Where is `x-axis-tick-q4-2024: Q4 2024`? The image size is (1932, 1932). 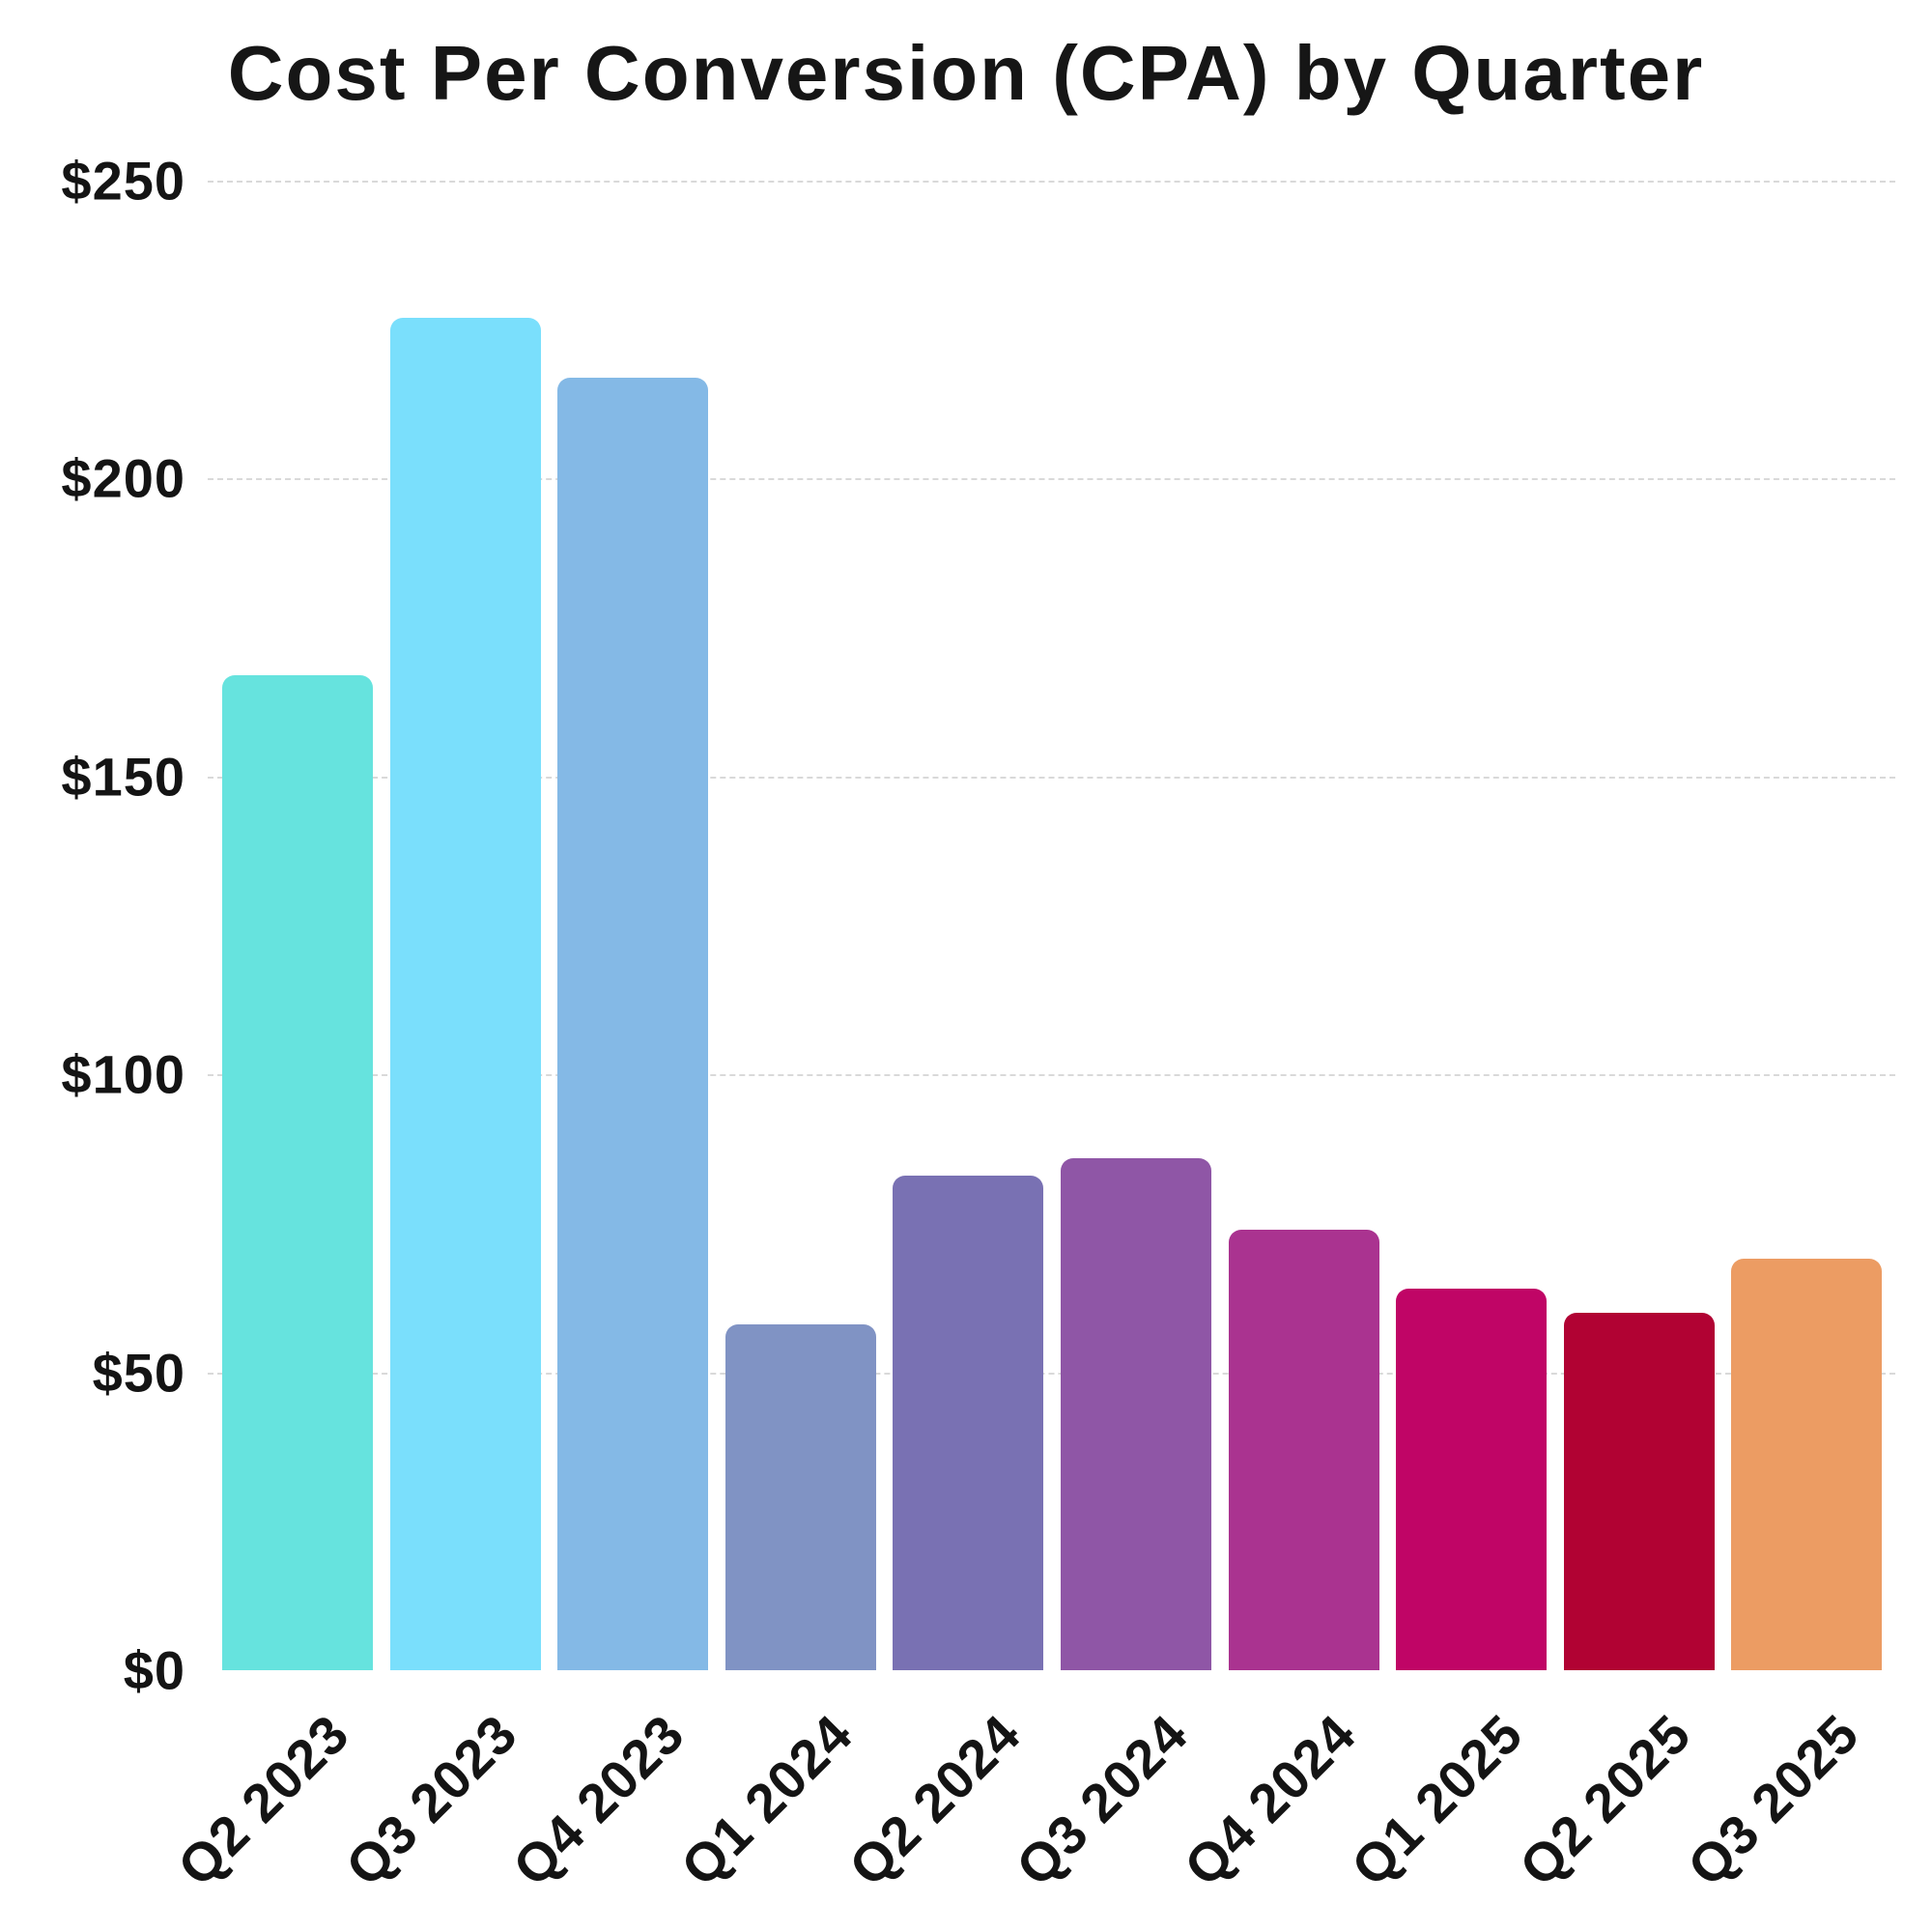 x-axis-tick-q4-2024: Q4 2024 is located at coordinates (1269, 1800).